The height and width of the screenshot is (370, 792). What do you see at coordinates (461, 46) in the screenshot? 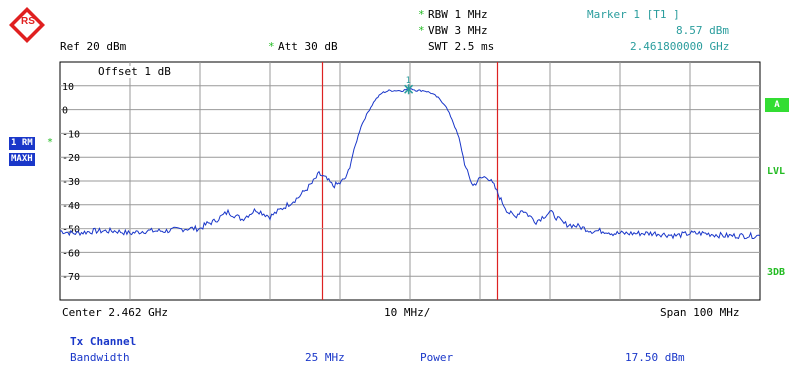
I see `swt-label: SWT 2.5 ms` at bounding box center [461, 46].